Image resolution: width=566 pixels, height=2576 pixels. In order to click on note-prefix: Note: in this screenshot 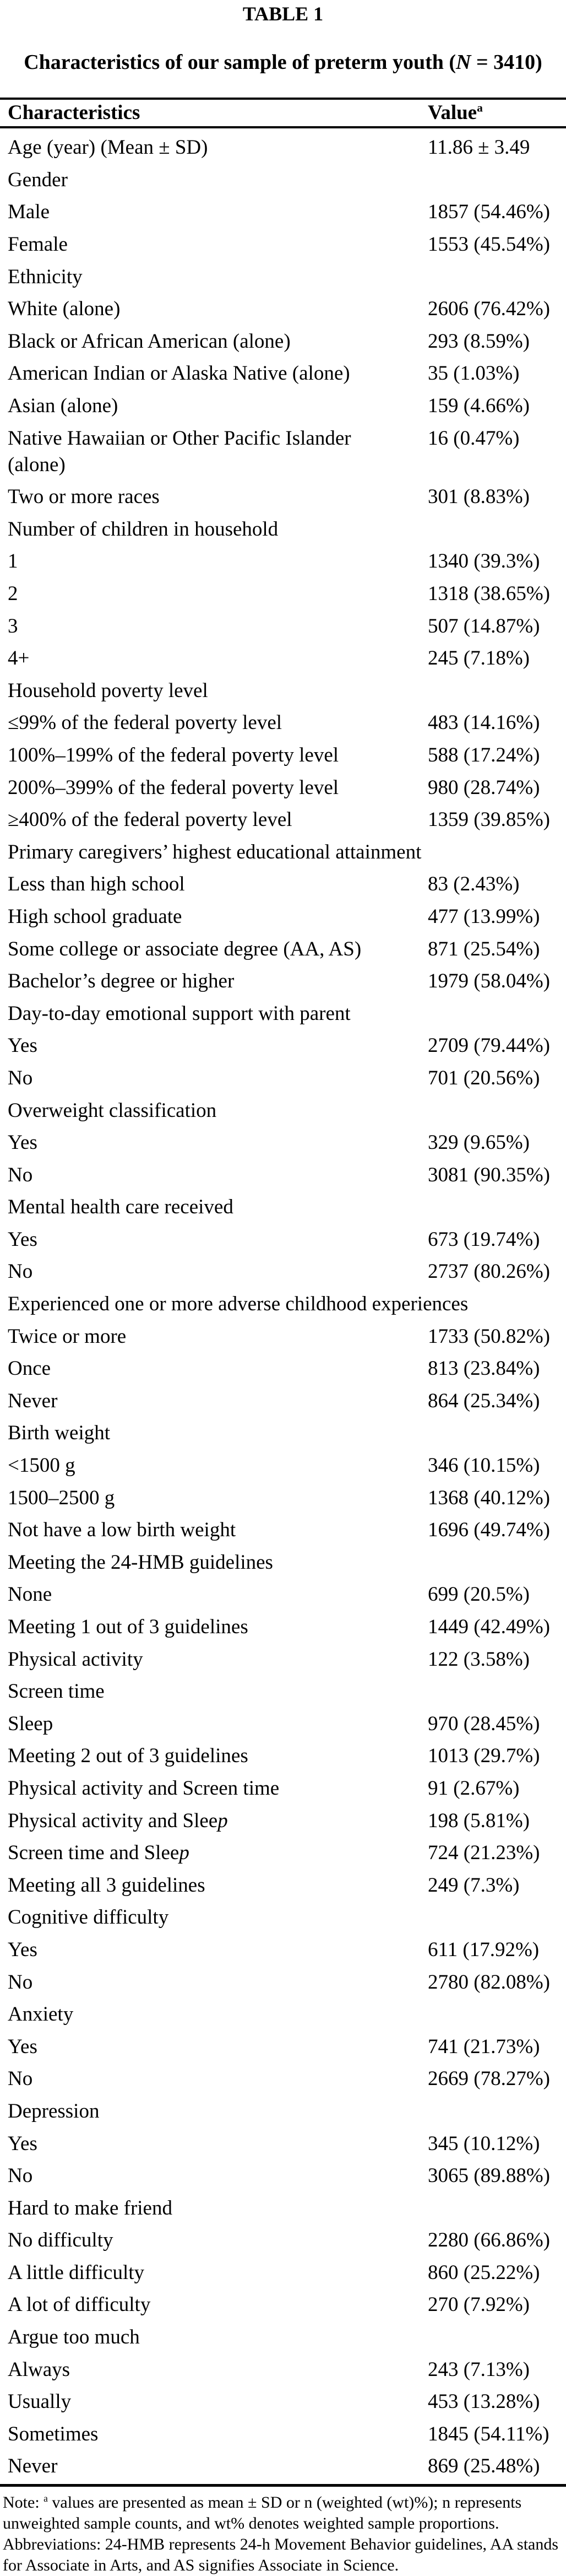, I will do `click(23, 2502)`.